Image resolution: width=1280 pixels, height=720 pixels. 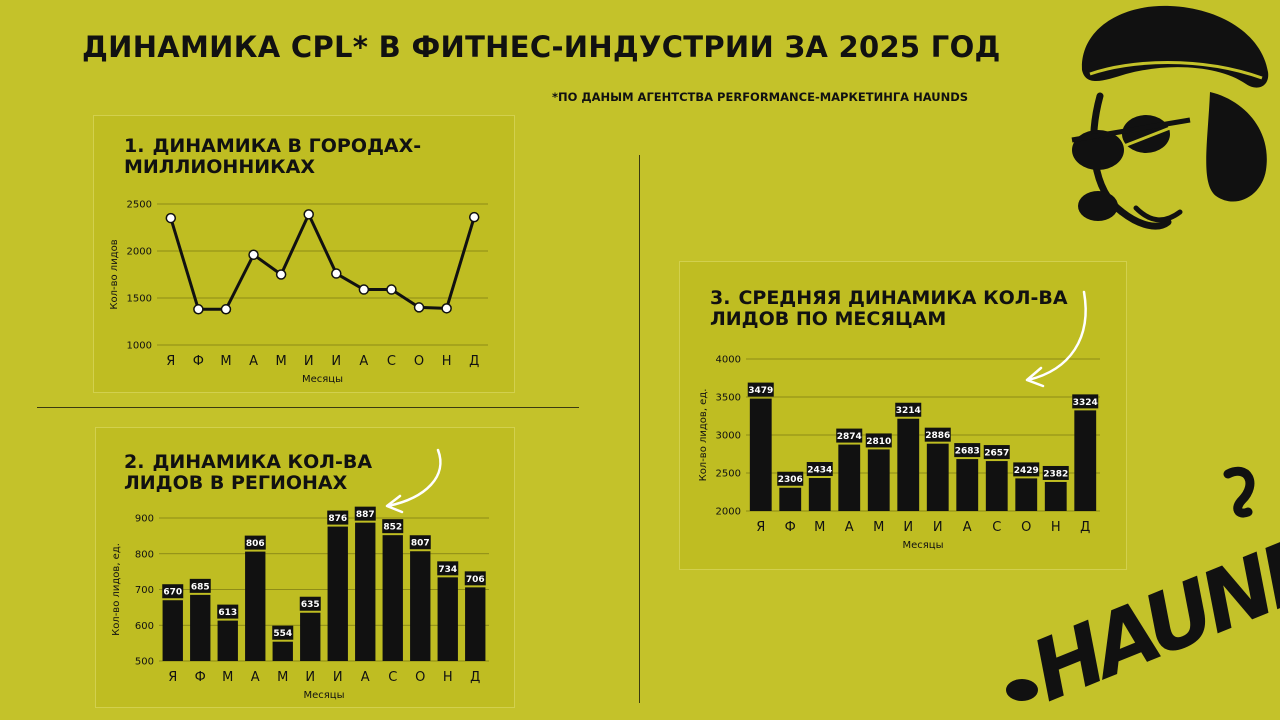 I want to click on data-label: 670, so click(x=172, y=593).